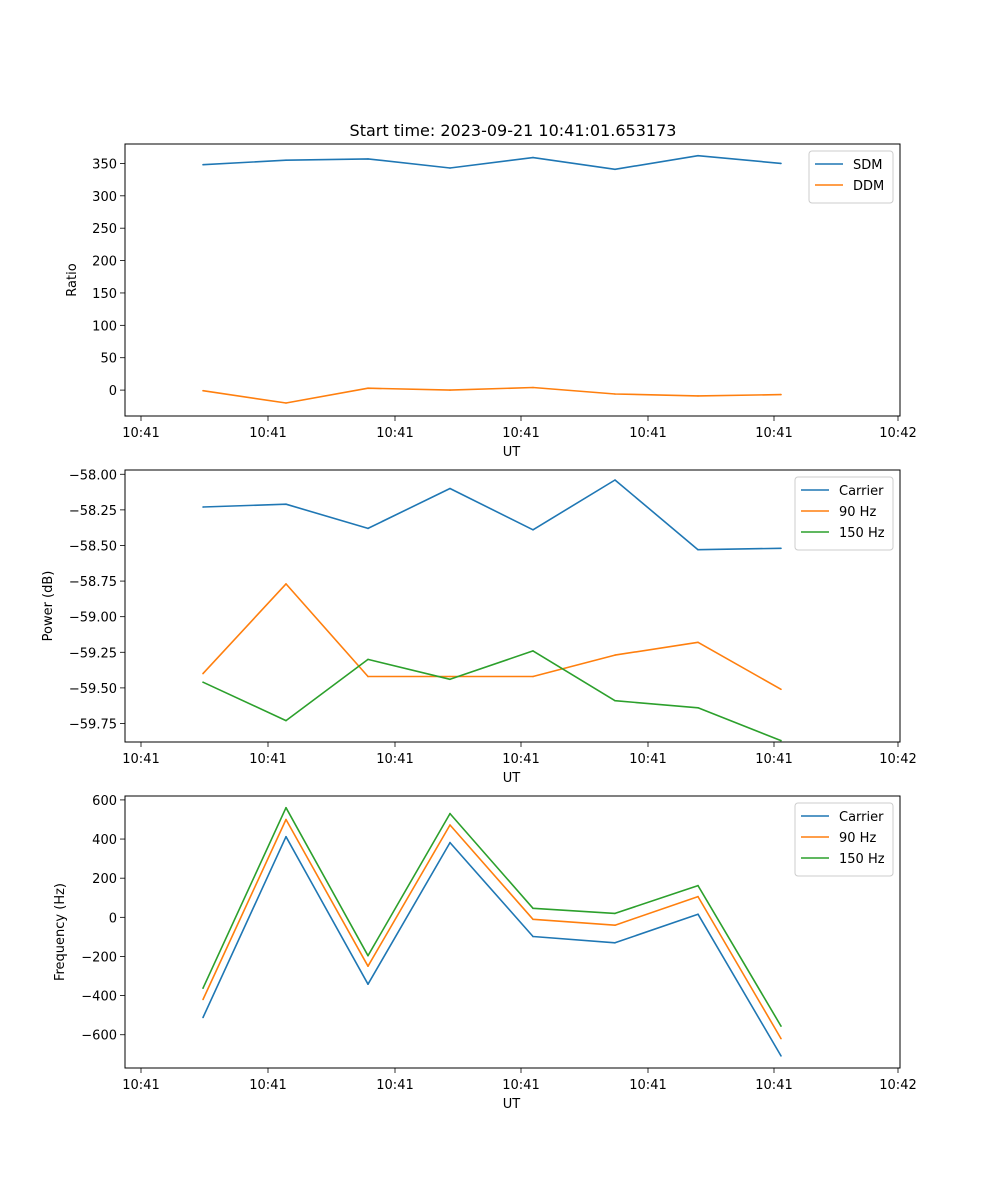 The height and width of the screenshot is (1200, 1000). I want to click on y-tick-label: 250, so click(104, 229).